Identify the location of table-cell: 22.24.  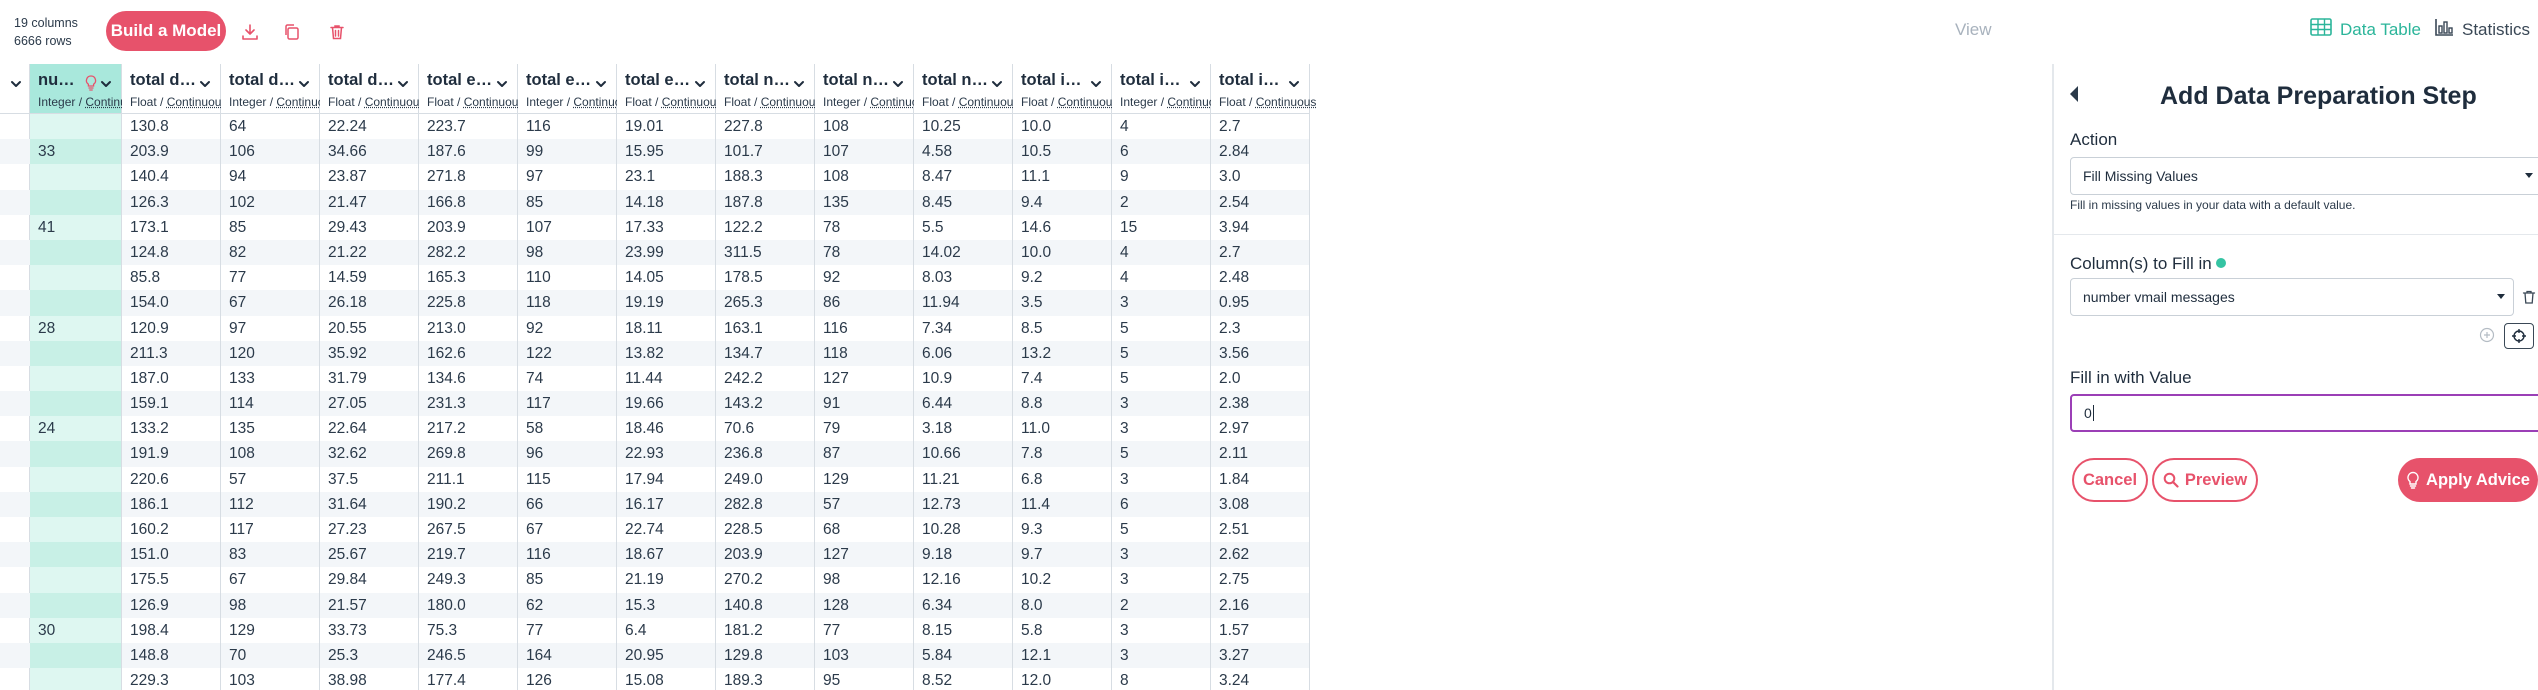
(347, 126).